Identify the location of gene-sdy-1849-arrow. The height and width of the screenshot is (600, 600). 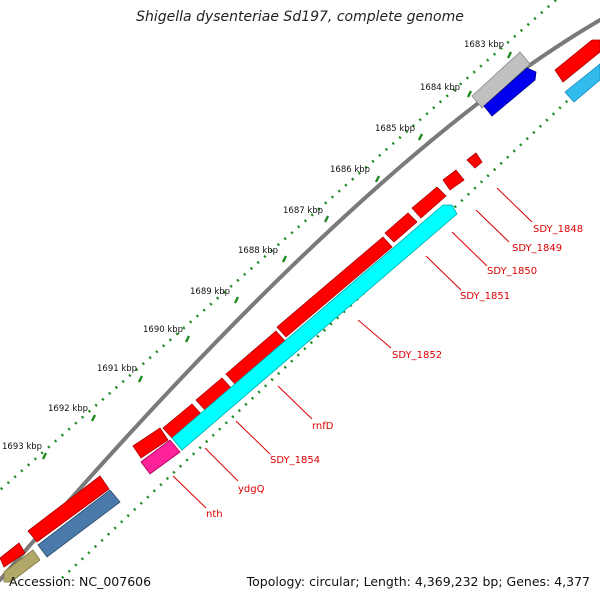
(453, 180).